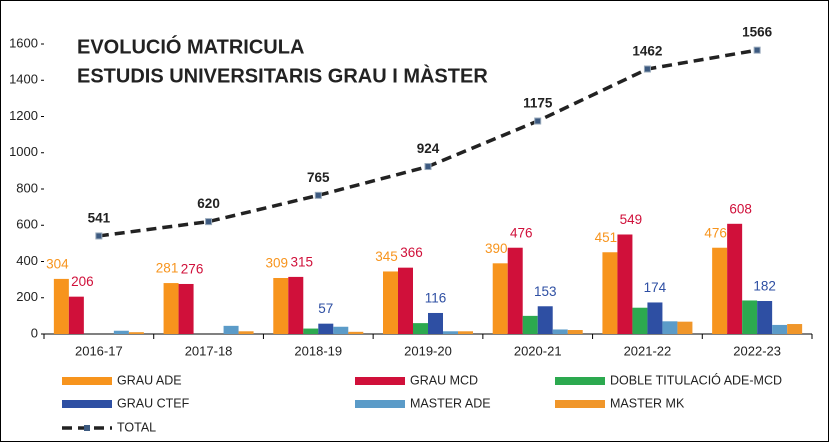  Describe the element at coordinates (208, 203) in the screenshot. I see `data-label: 620` at that location.